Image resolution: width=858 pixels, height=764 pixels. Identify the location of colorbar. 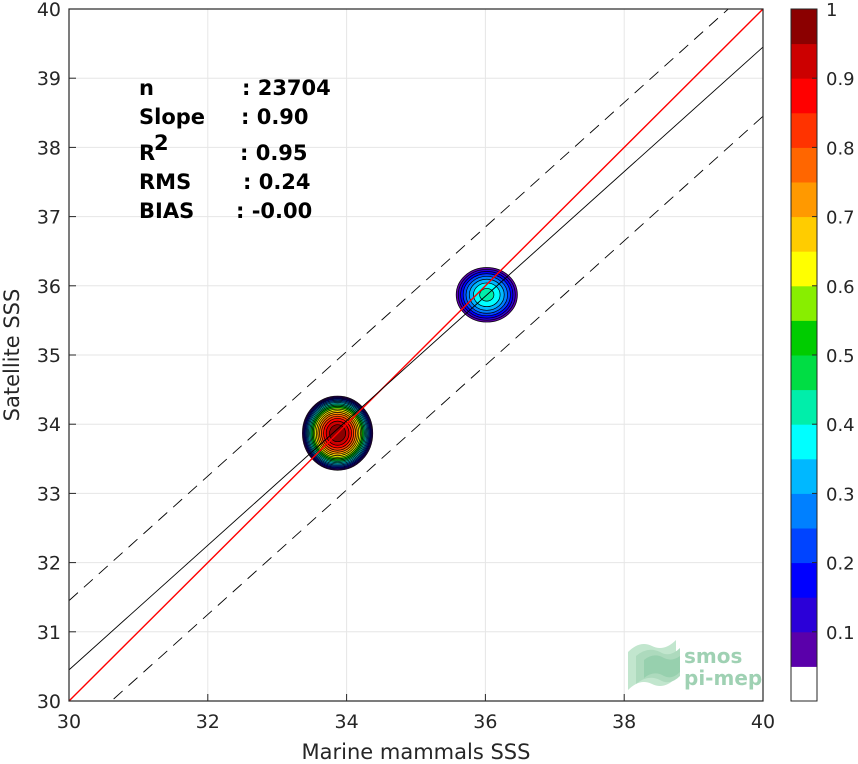
(804, 355).